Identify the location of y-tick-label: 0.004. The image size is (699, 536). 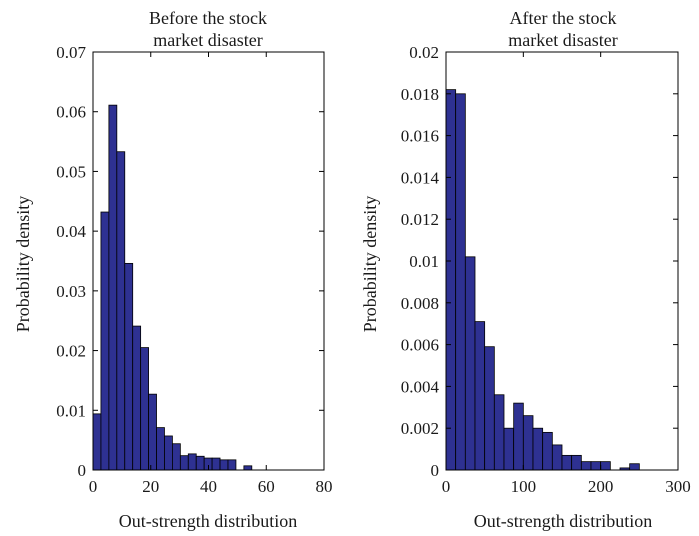
(420, 386).